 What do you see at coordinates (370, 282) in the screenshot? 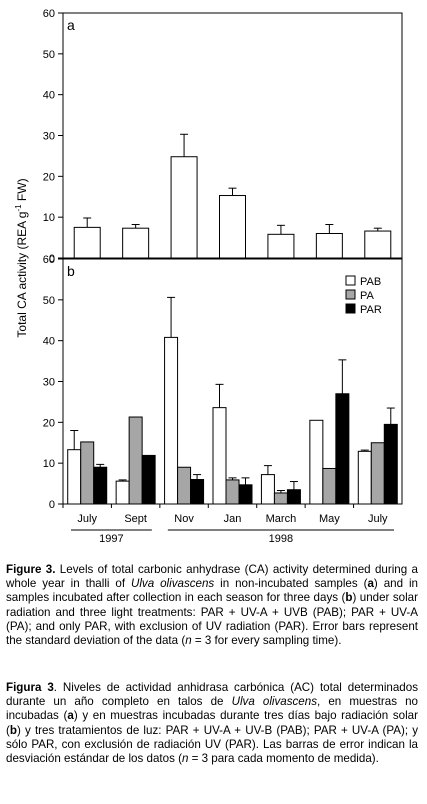
I see `legend-label-pab: PAB` at bounding box center [370, 282].